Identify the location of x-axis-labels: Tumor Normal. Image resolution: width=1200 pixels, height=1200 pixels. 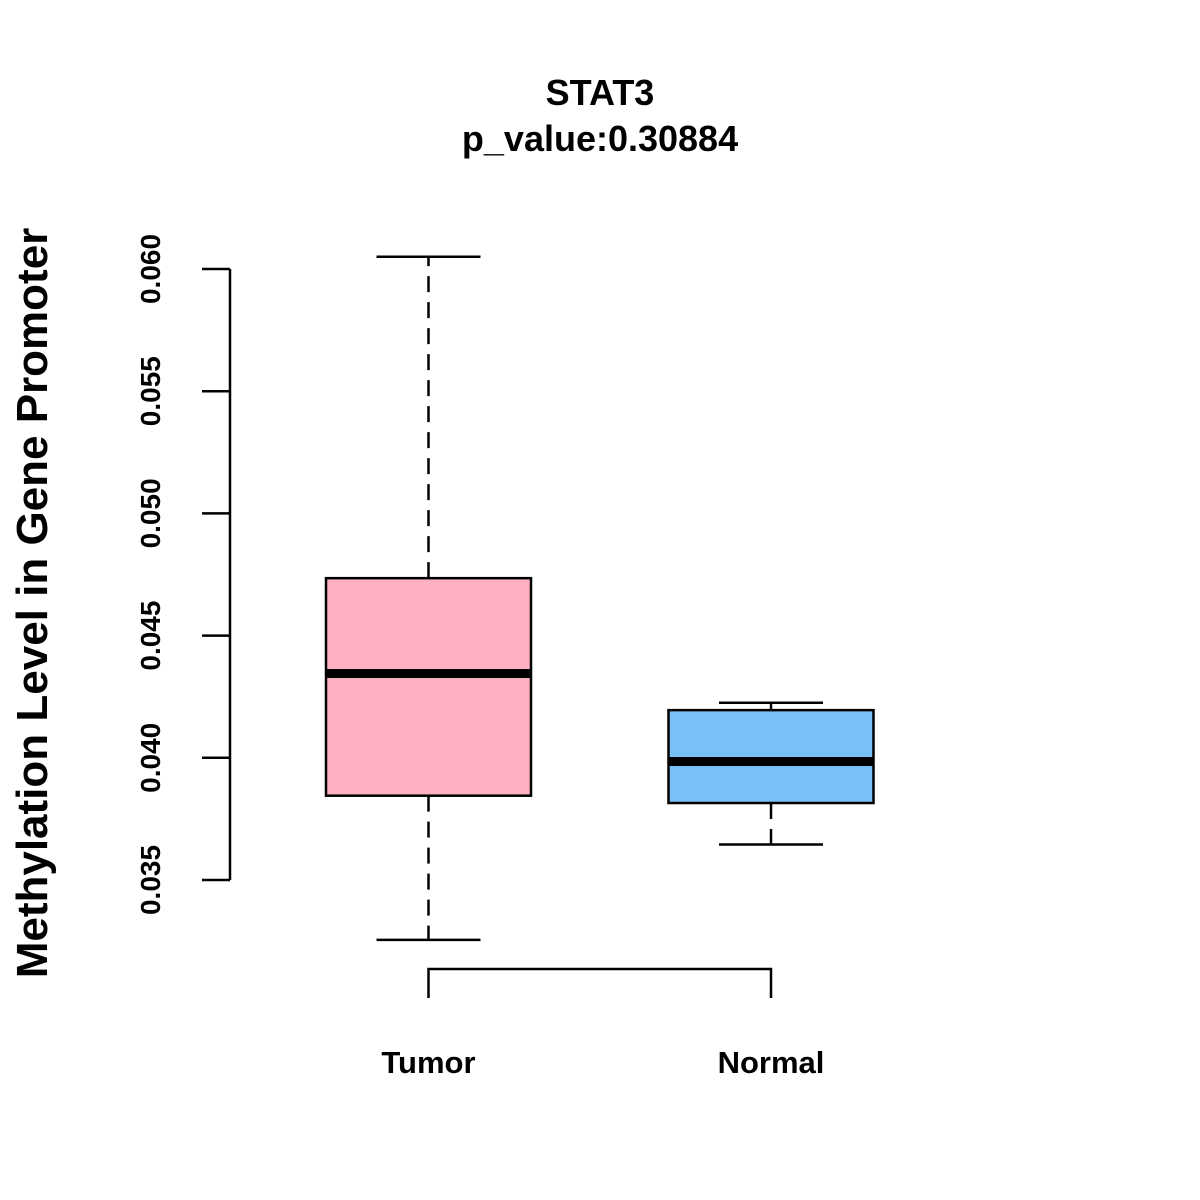
(602, 1062).